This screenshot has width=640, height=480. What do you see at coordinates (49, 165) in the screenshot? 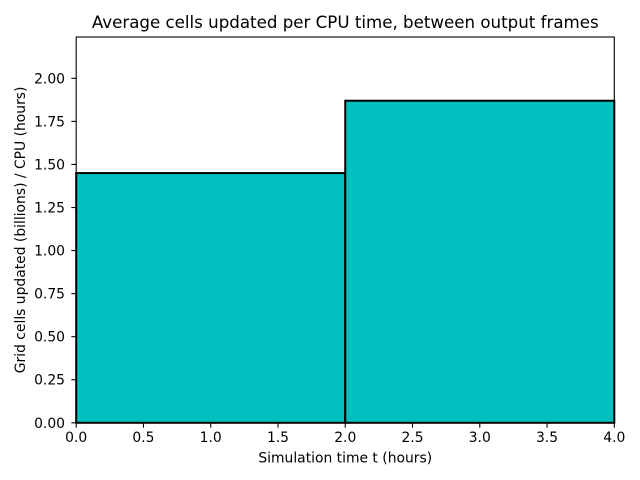
I see `y-tick-label-6: 1.50` at bounding box center [49, 165].